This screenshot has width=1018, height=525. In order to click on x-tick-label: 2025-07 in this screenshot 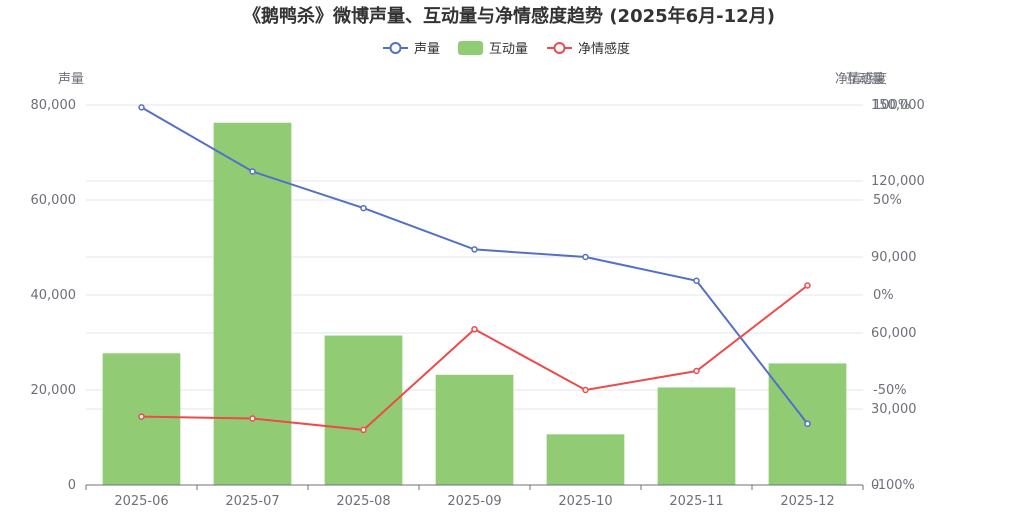, I will do `click(252, 501)`.